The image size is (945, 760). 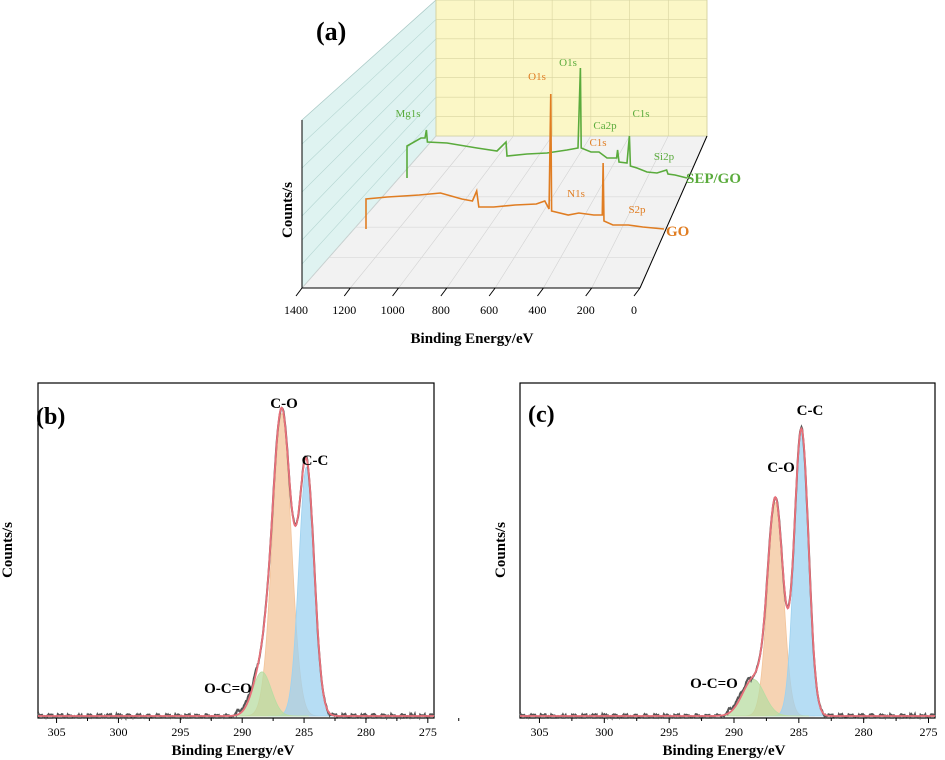 I want to click on peak-label: S2p, so click(x=637, y=210).